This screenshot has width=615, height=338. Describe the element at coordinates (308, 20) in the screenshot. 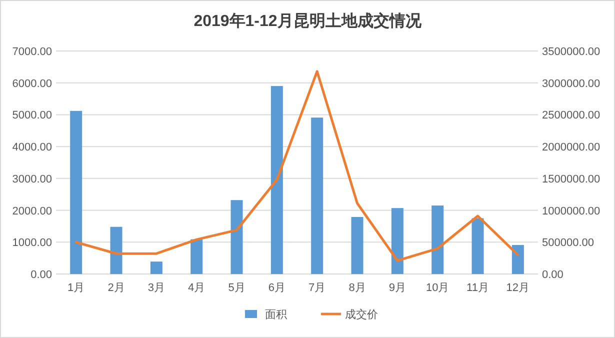

I see `chart-title: 2019年1-12月昆明土地成交情况` at that location.